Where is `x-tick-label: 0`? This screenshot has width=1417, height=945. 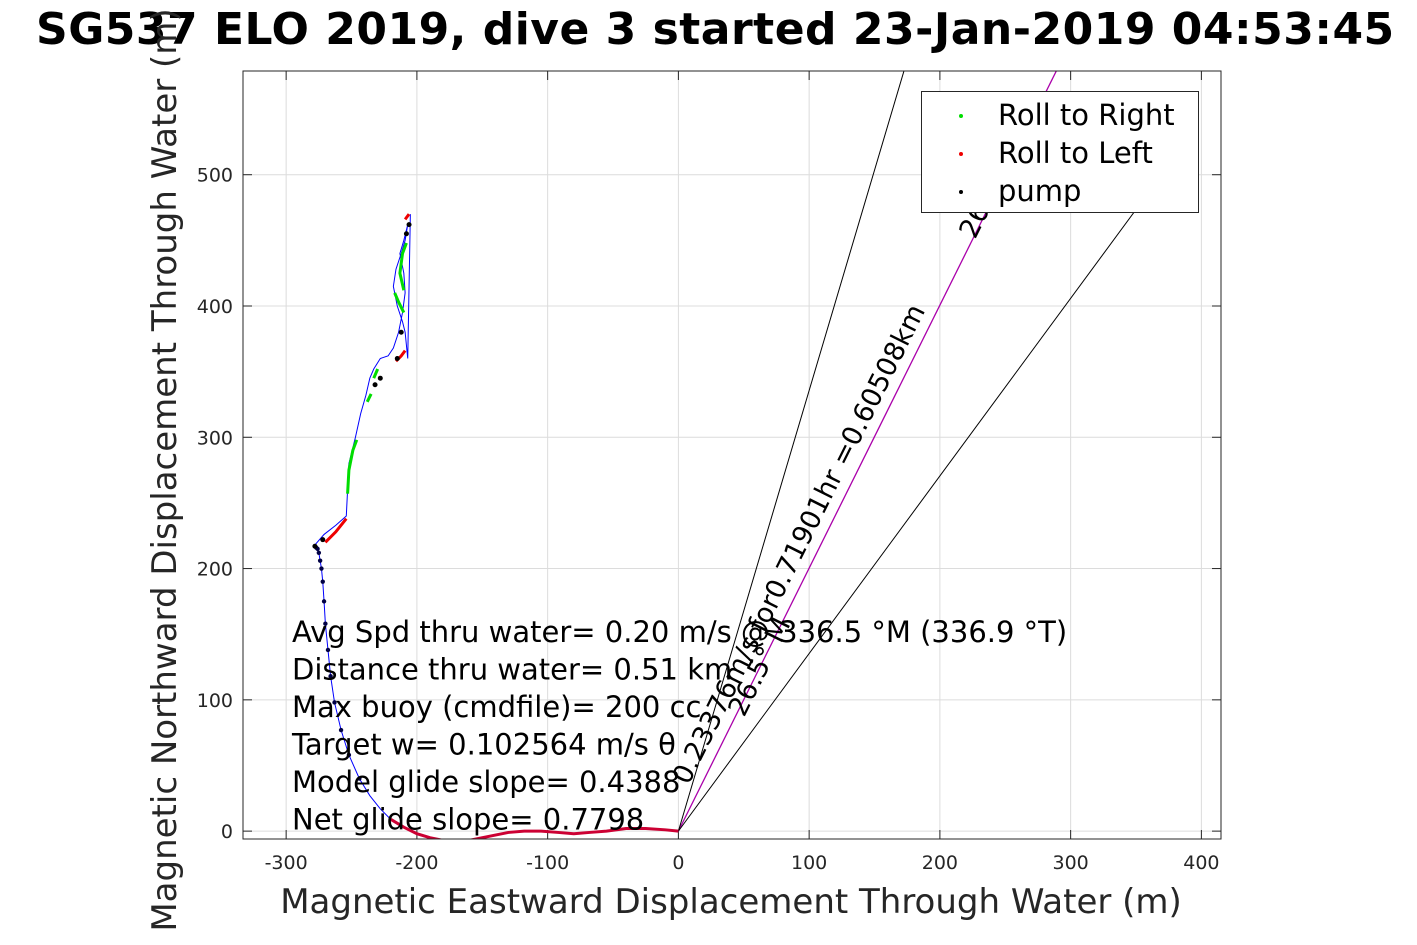
x-tick-label: 0 is located at coordinates (678, 863).